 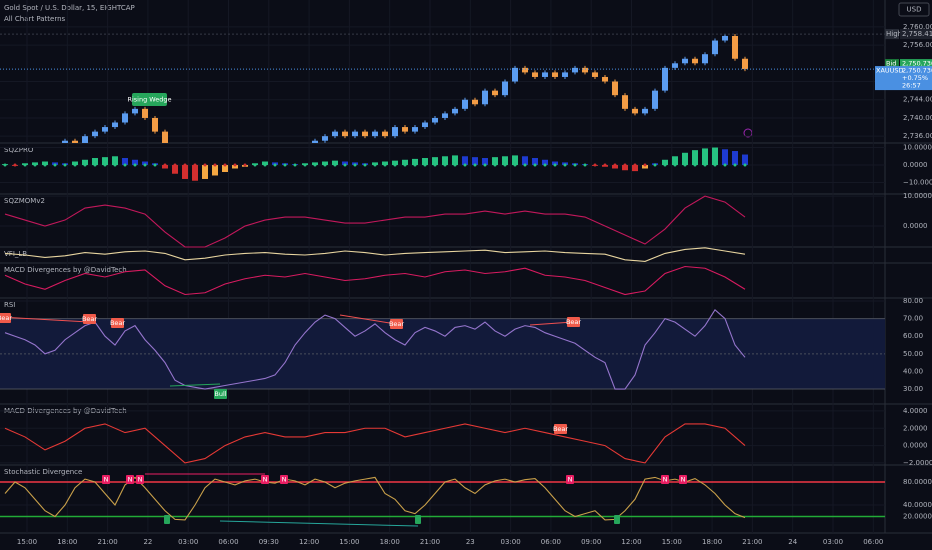 What do you see at coordinates (873, 542) in the screenshot?
I see `time-tick-label: 06:00` at bounding box center [873, 542].